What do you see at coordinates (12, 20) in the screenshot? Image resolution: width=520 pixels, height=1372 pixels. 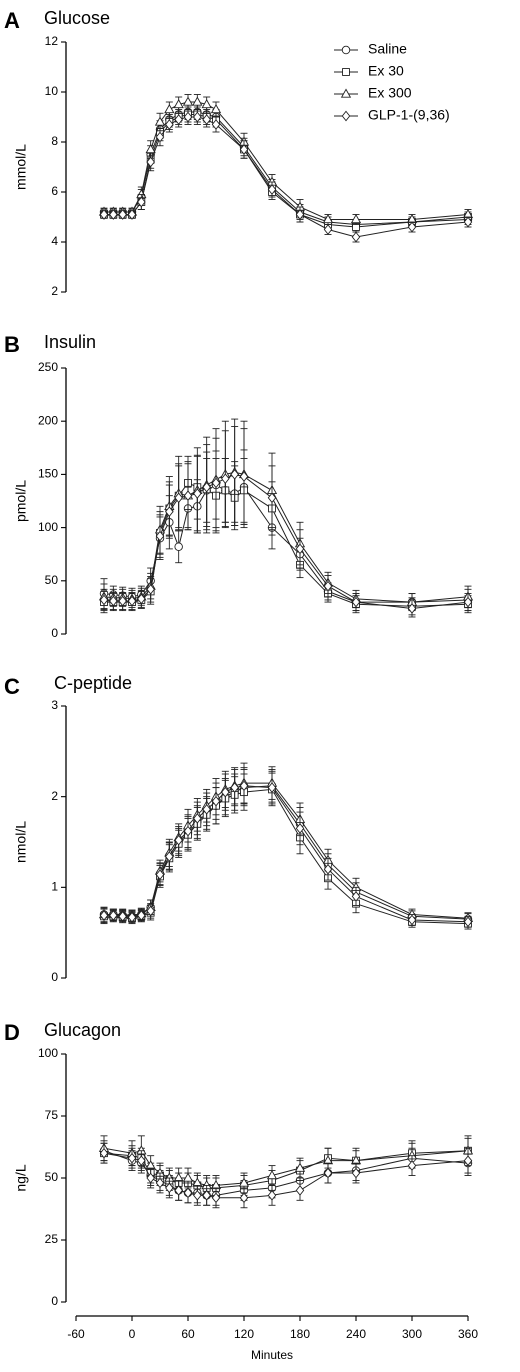 I see `panel-letter: A` at bounding box center [12, 20].